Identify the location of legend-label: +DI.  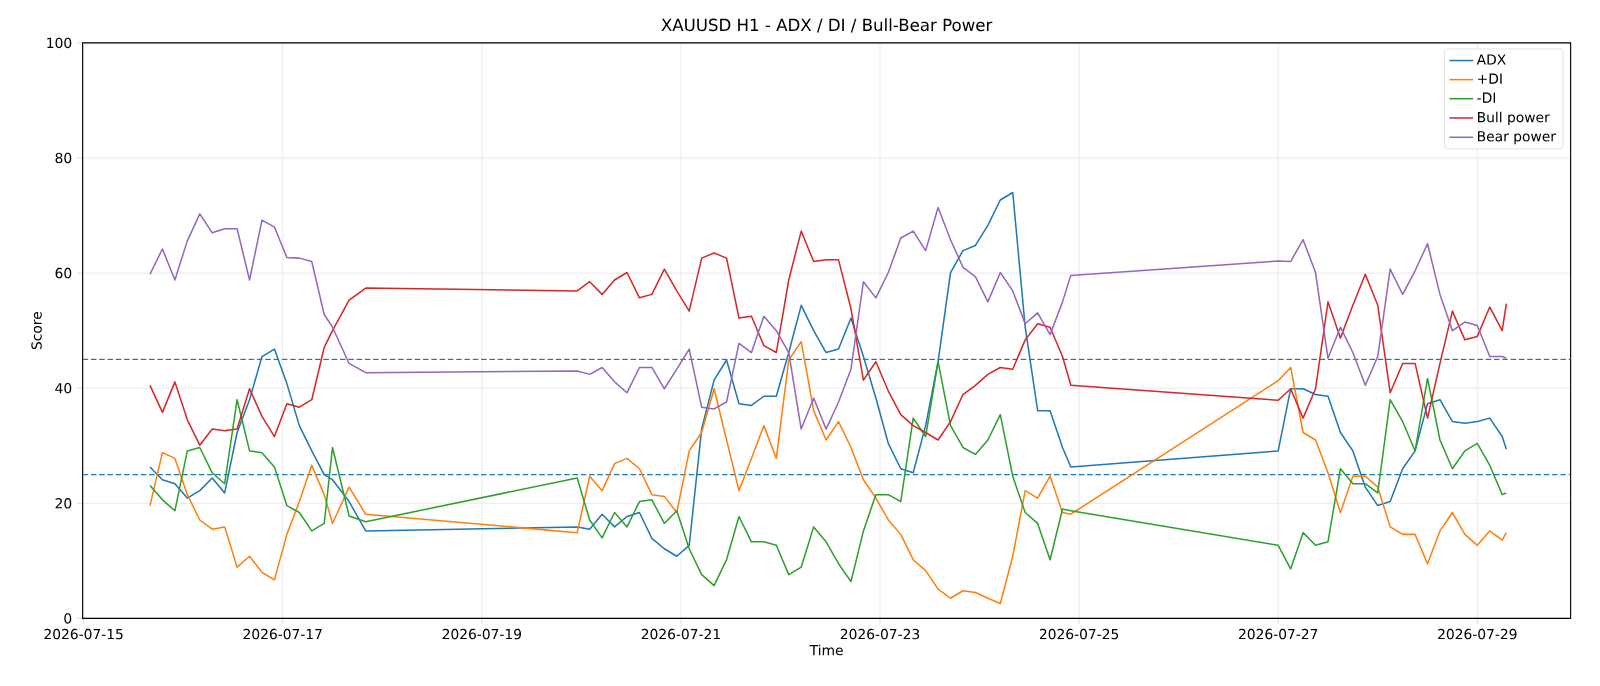
(1490, 78).